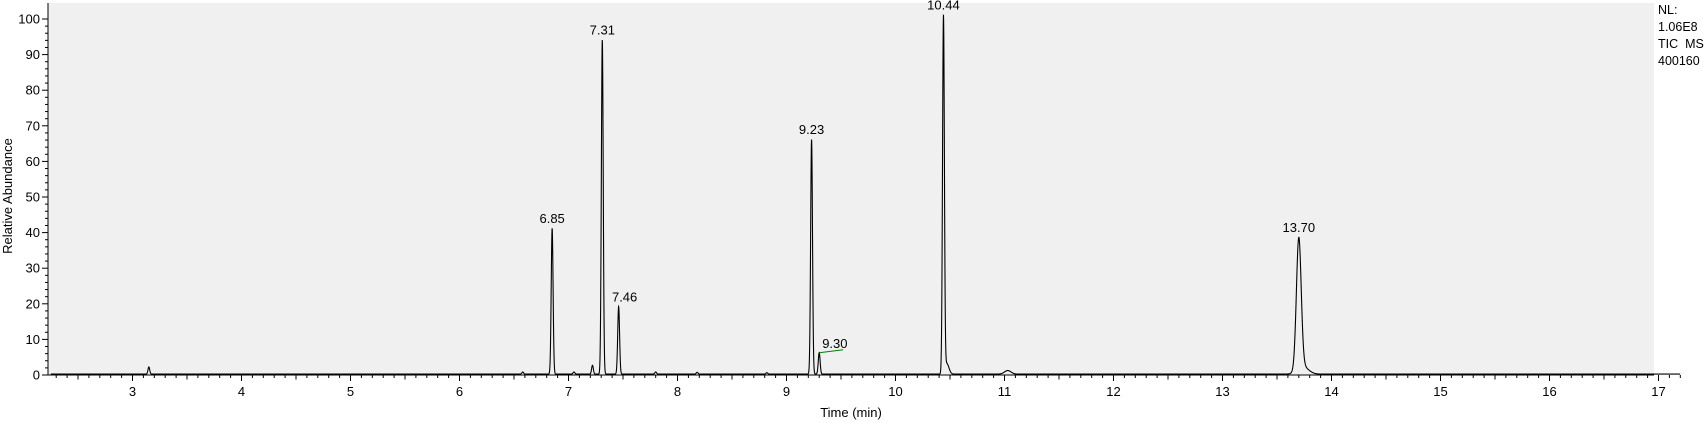 This screenshot has width=1708, height=428. Describe the element at coordinates (811, 129) in the screenshot. I see `peak-label: 9.23` at that location.